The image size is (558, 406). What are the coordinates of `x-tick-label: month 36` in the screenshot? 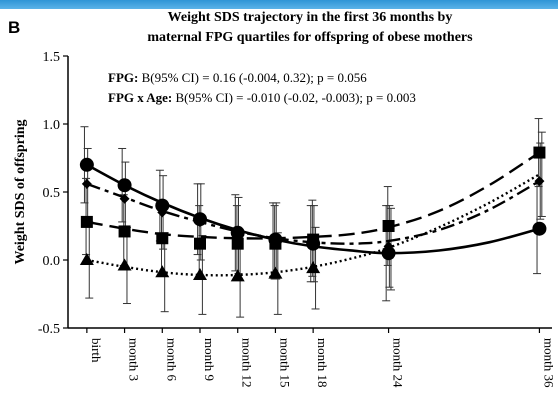 It's located at (548, 363).